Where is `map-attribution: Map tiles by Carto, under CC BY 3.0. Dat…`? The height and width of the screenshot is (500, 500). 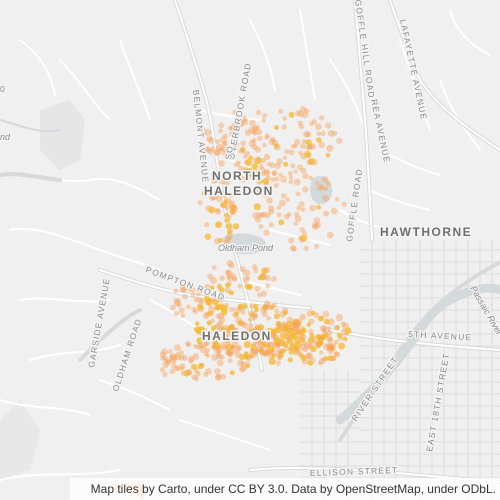
map-attribution: Map tiles by Carto, under CC BY 3.0. Dat… is located at coordinates (285, 489).